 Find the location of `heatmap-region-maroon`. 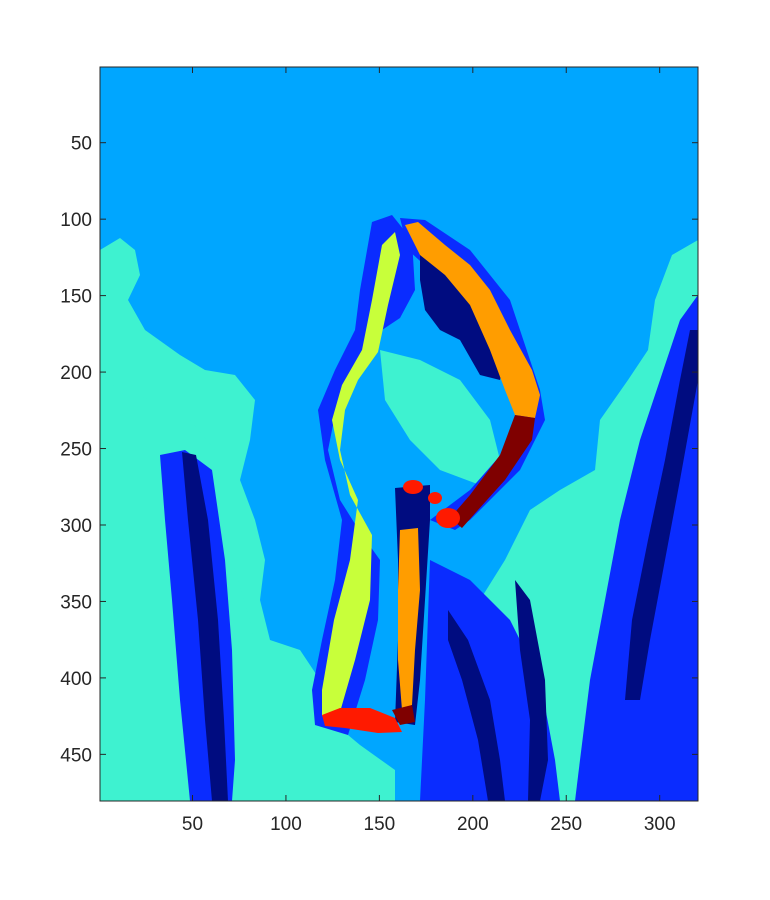

heatmap-region-maroon is located at coordinates (492, 471).